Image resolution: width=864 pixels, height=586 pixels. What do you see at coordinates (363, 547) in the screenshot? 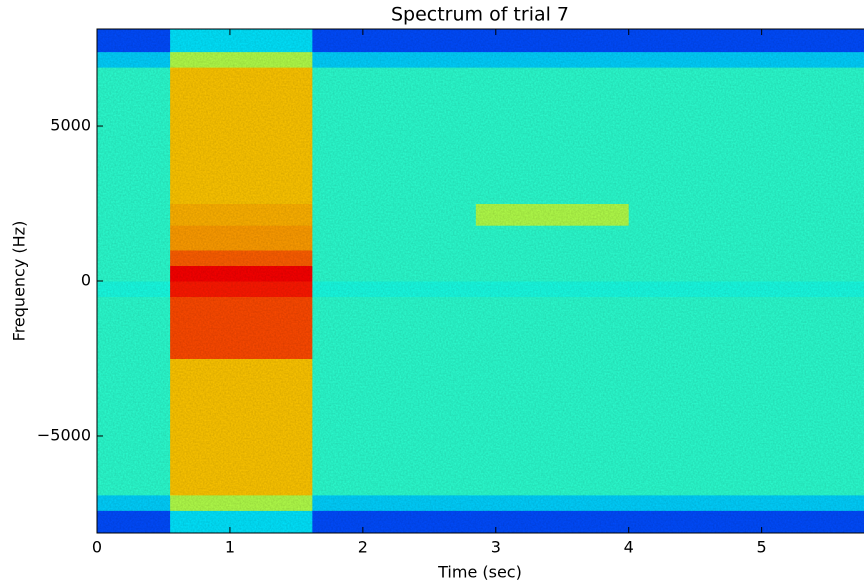
I see `x-tick-label: 2` at bounding box center [363, 547].